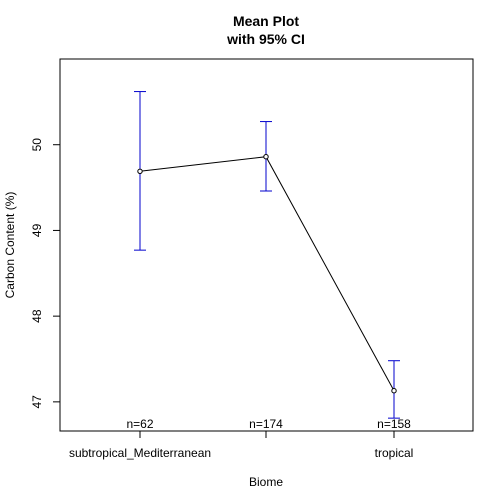  Describe the element at coordinates (140, 453) in the screenshot. I see `x-tick-label: subtropical_Mediterranean` at that location.